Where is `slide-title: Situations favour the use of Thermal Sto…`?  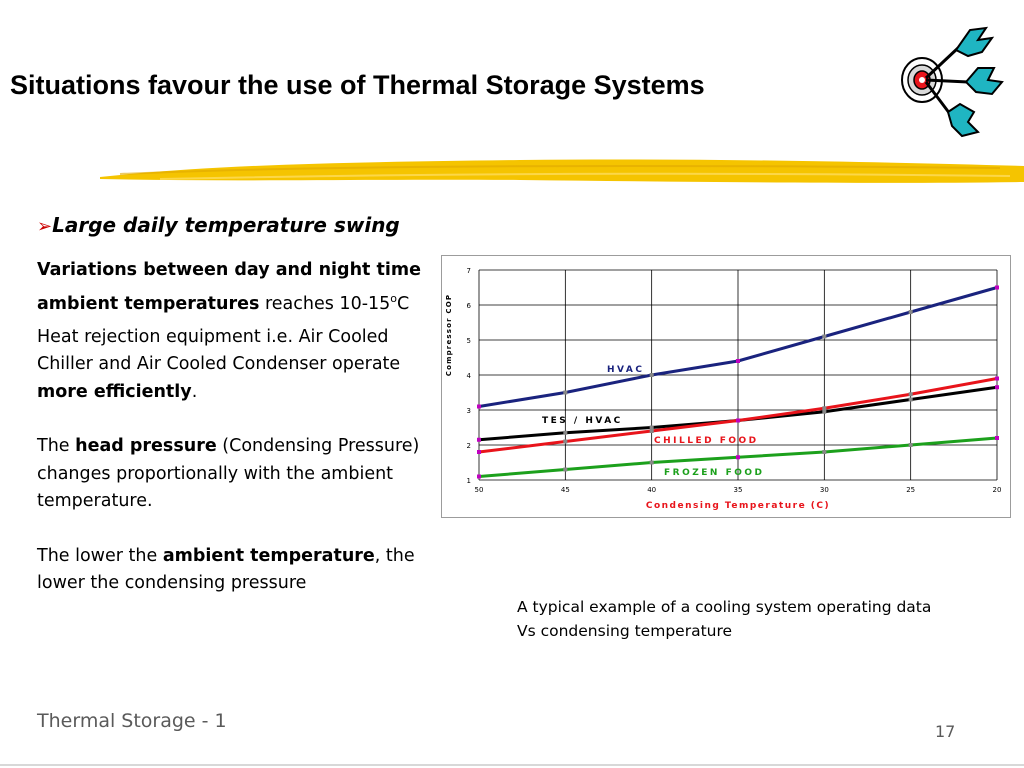
slide-title: Situations favour the use of Thermal Sto… is located at coordinates (357, 85).